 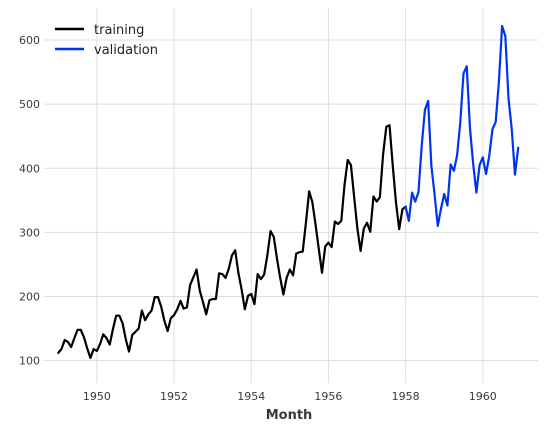 What do you see at coordinates (106, 40) in the screenshot?
I see `legend: training validation` at bounding box center [106, 40].